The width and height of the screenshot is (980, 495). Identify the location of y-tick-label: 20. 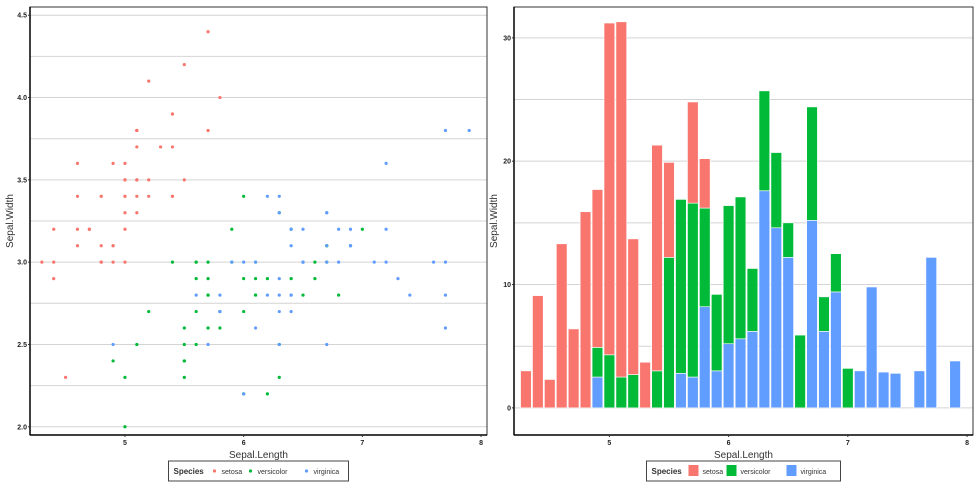
(507, 162).